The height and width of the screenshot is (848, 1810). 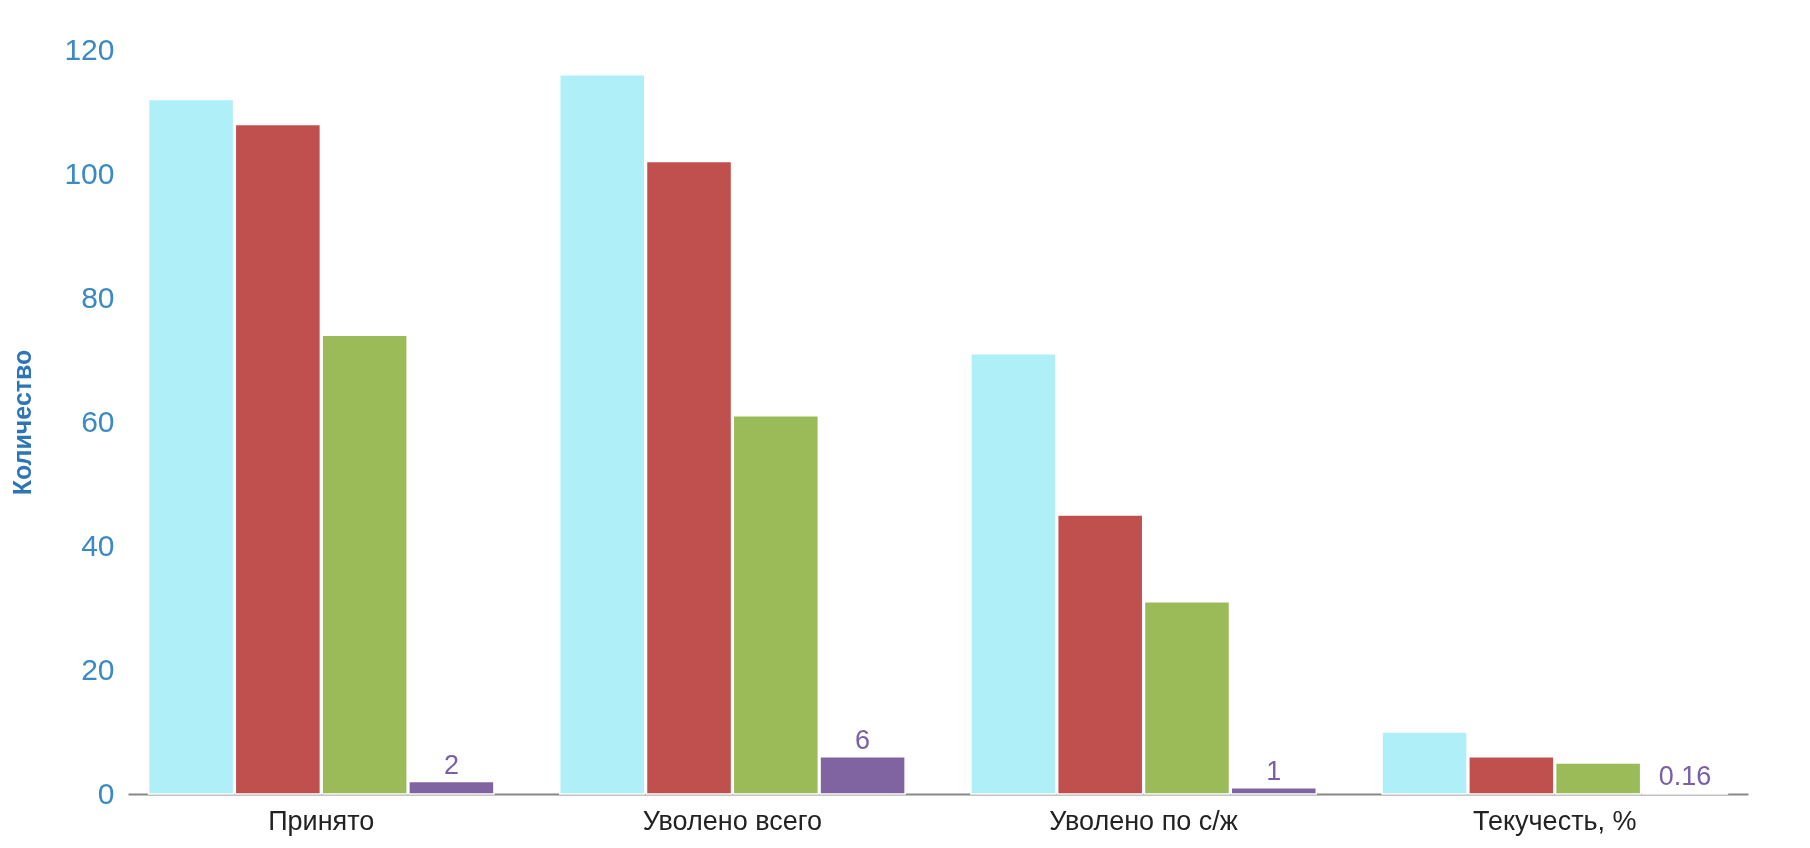 I want to click on y-tick-label: 40, so click(x=98, y=545).